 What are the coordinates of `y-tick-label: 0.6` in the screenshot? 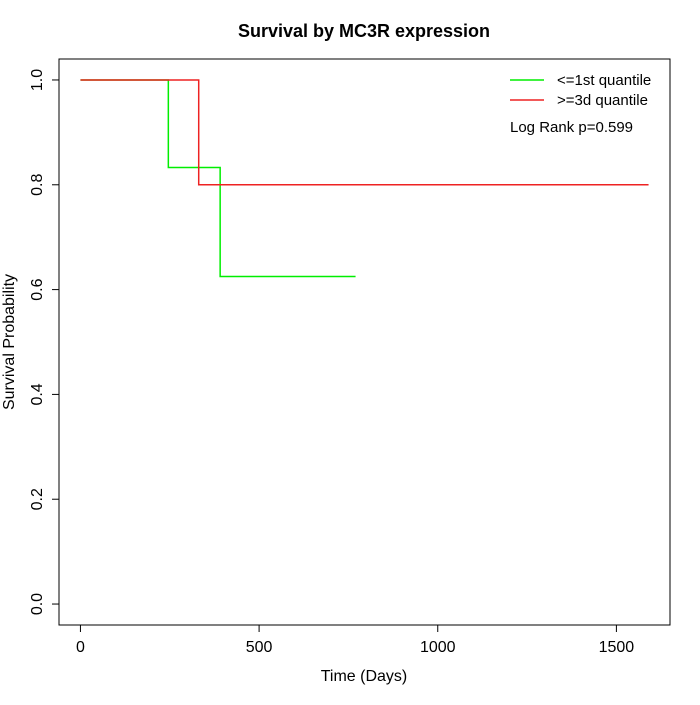 It's located at (37, 289).